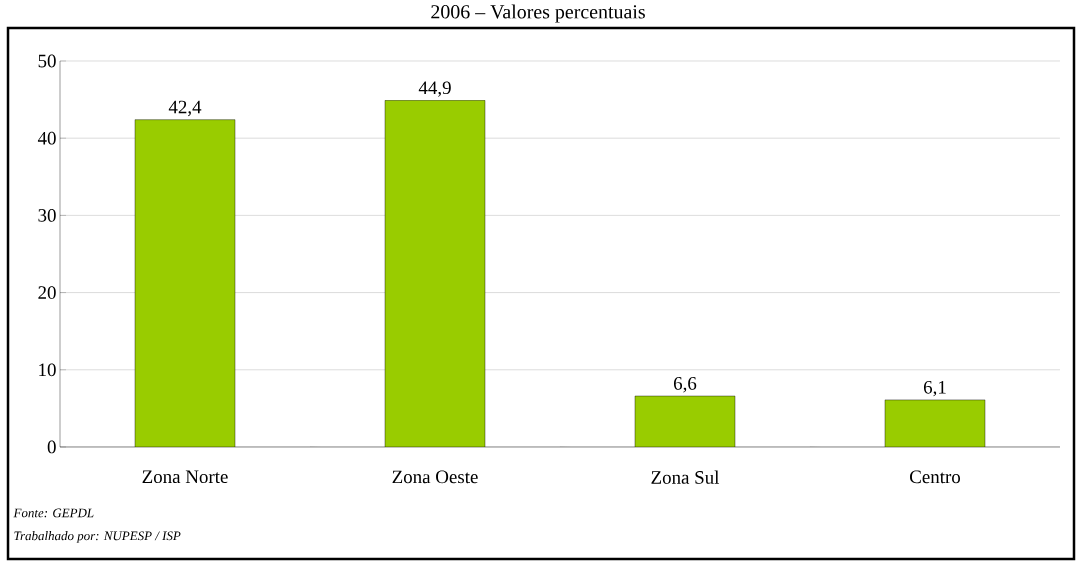 The height and width of the screenshot is (561, 1076). I want to click on y-tick-label: 20, so click(47, 292).